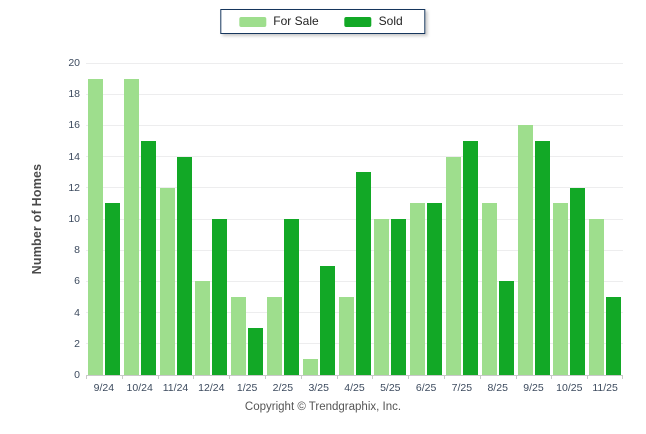  I want to click on y-axis-tick-label: 0, so click(77, 375).